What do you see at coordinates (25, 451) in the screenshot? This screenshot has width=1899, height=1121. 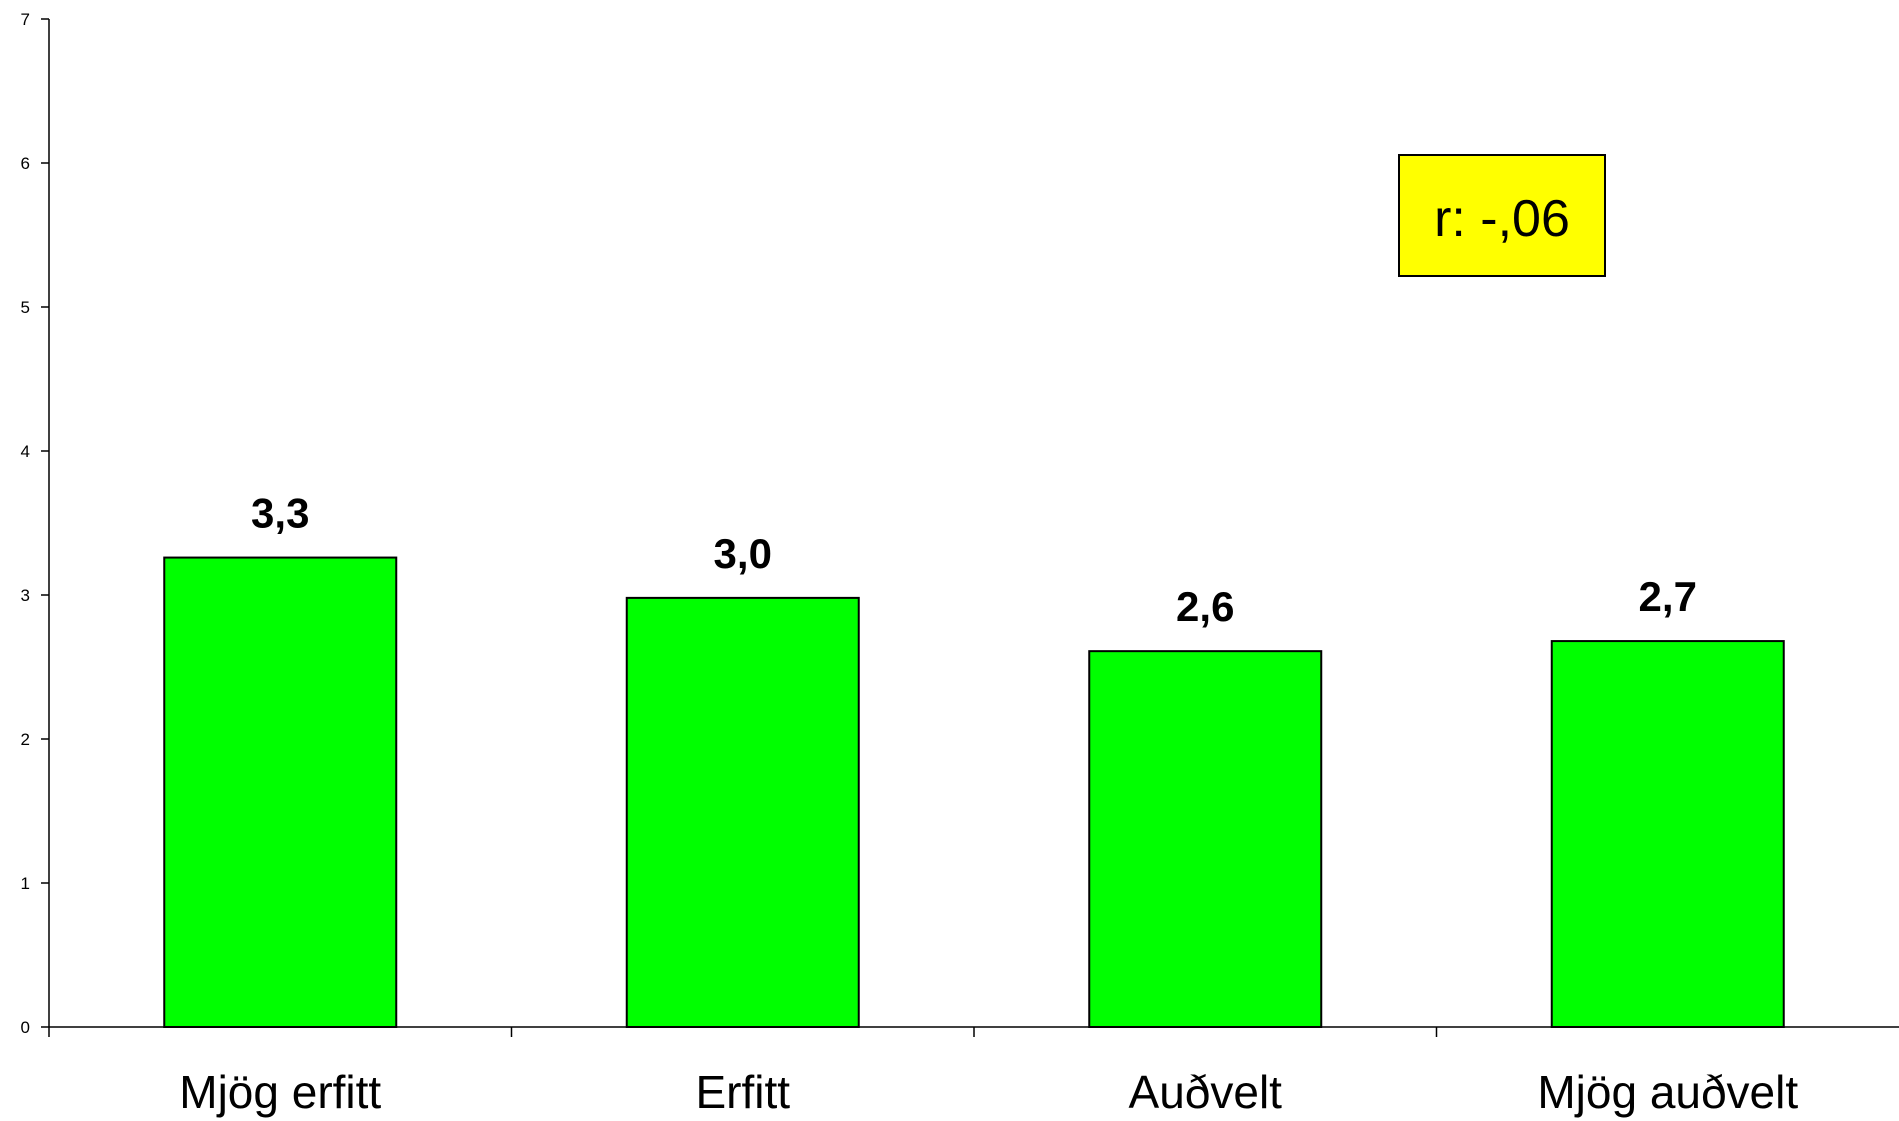 I see `y-tick-label: 4` at bounding box center [25, 451].